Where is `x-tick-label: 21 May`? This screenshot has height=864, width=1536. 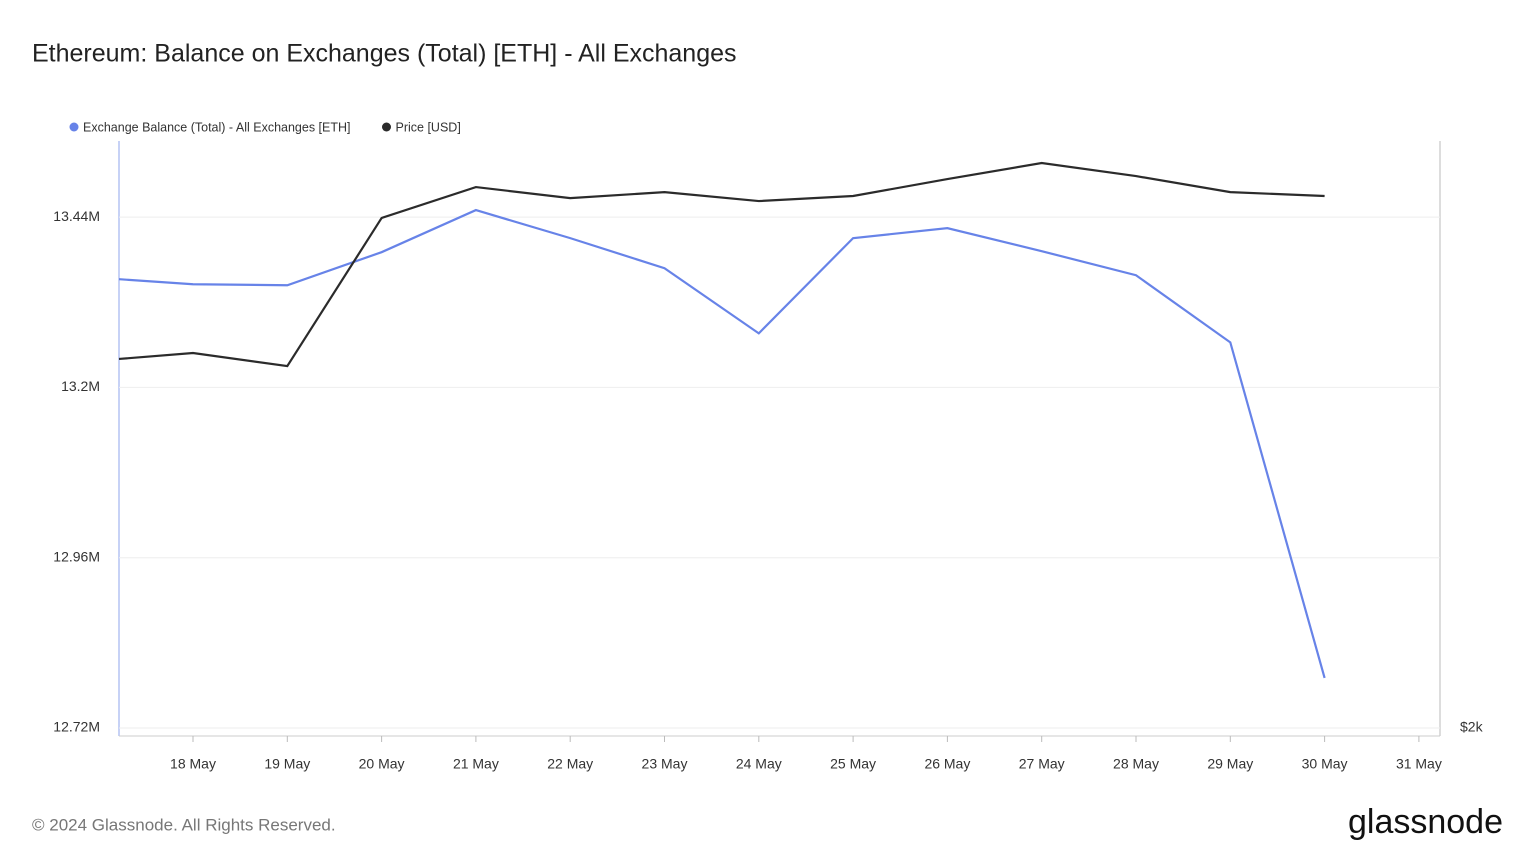
x-tick-label: 21 May is located at coordinates (476, 764).